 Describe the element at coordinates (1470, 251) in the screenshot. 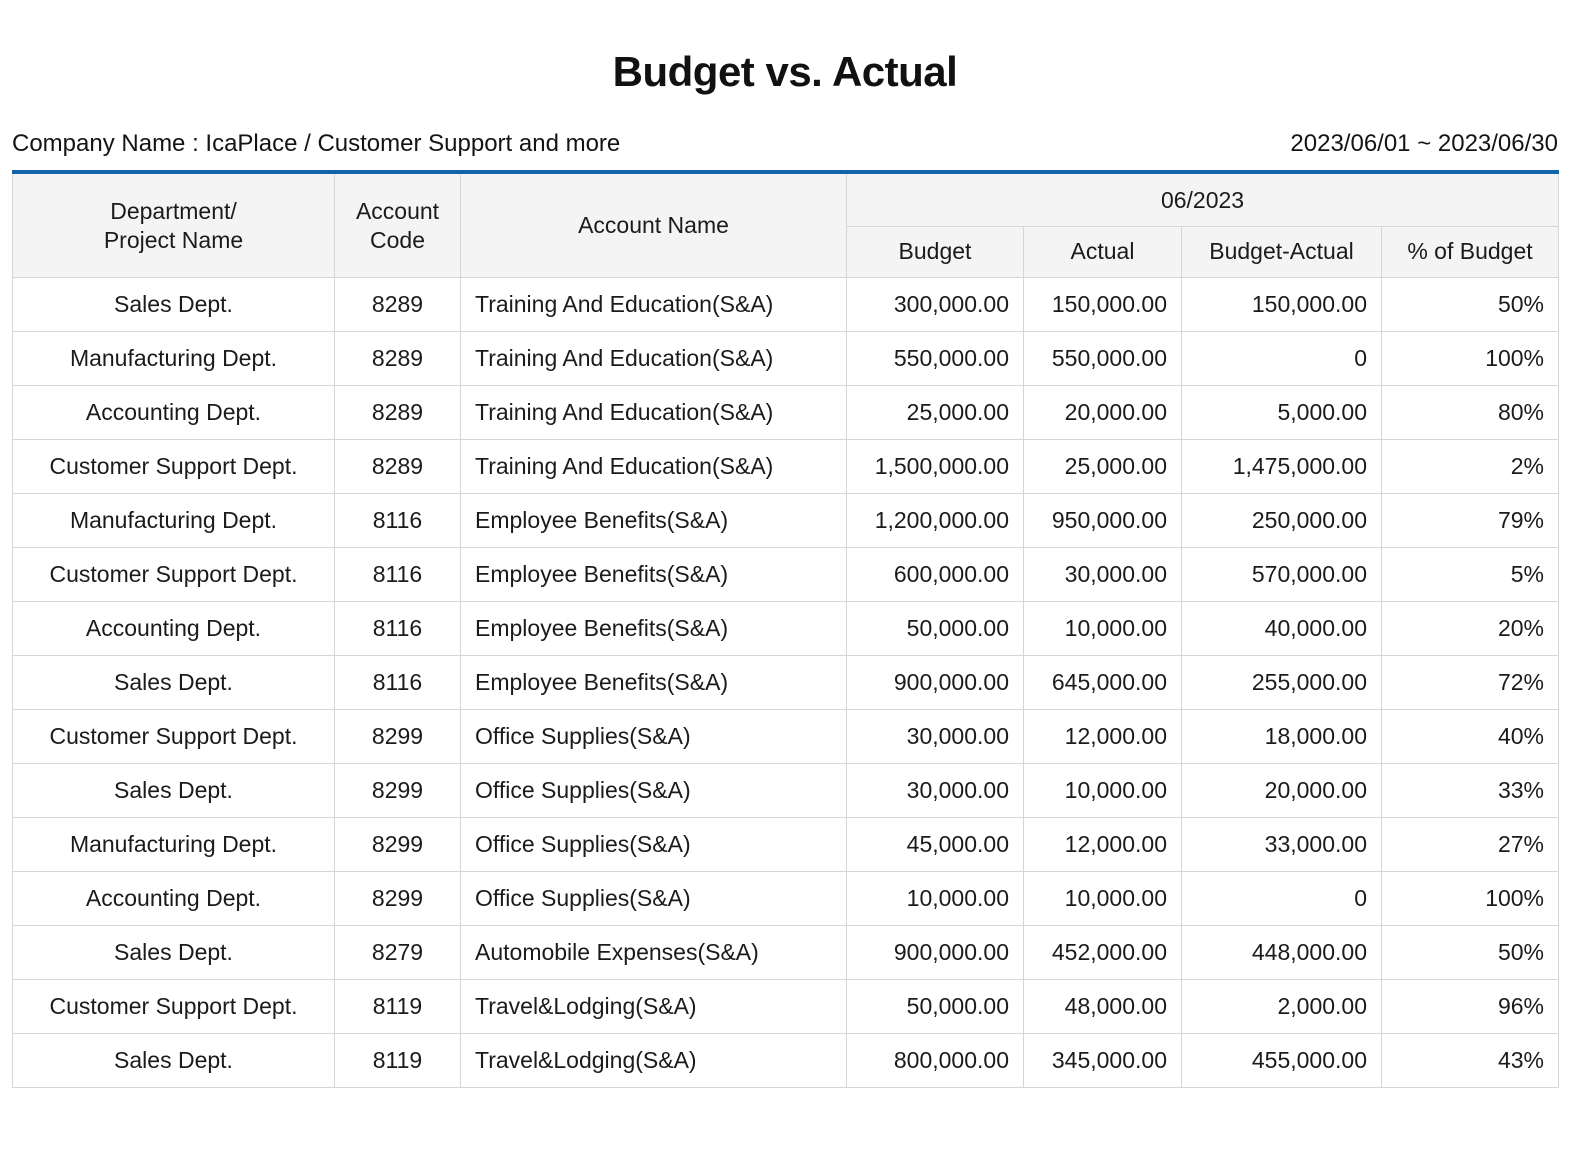

I see `col-header-pct-of-budget: % of Budget` at that location.